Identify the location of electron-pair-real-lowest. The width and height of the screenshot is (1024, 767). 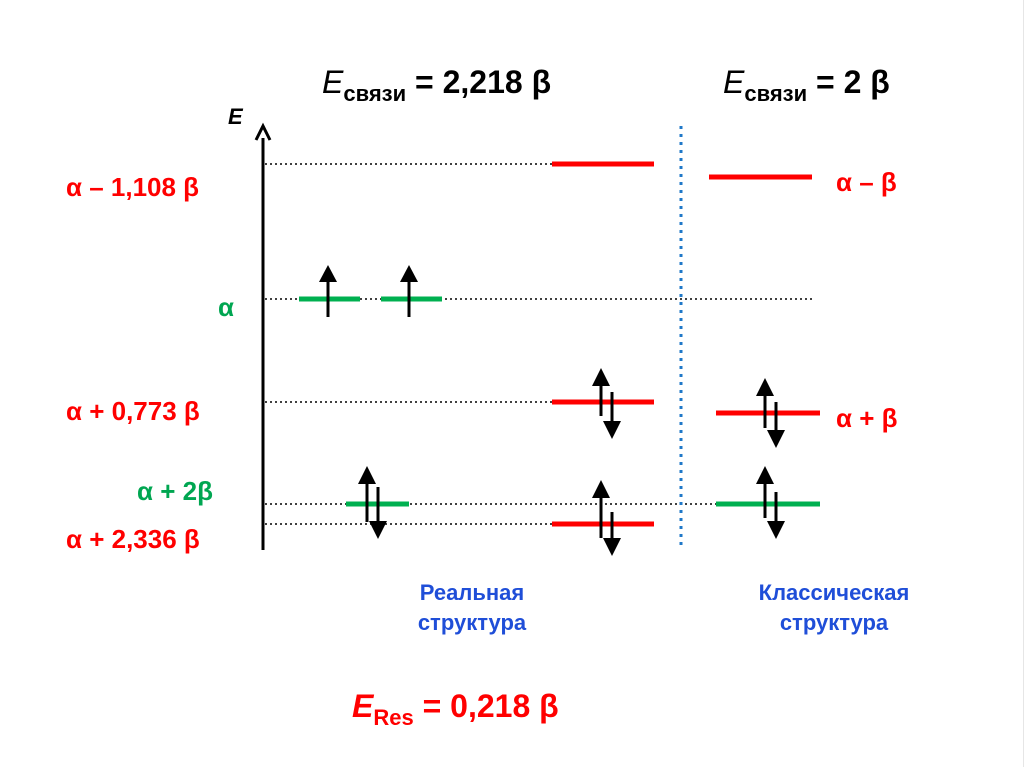
(606, 518).